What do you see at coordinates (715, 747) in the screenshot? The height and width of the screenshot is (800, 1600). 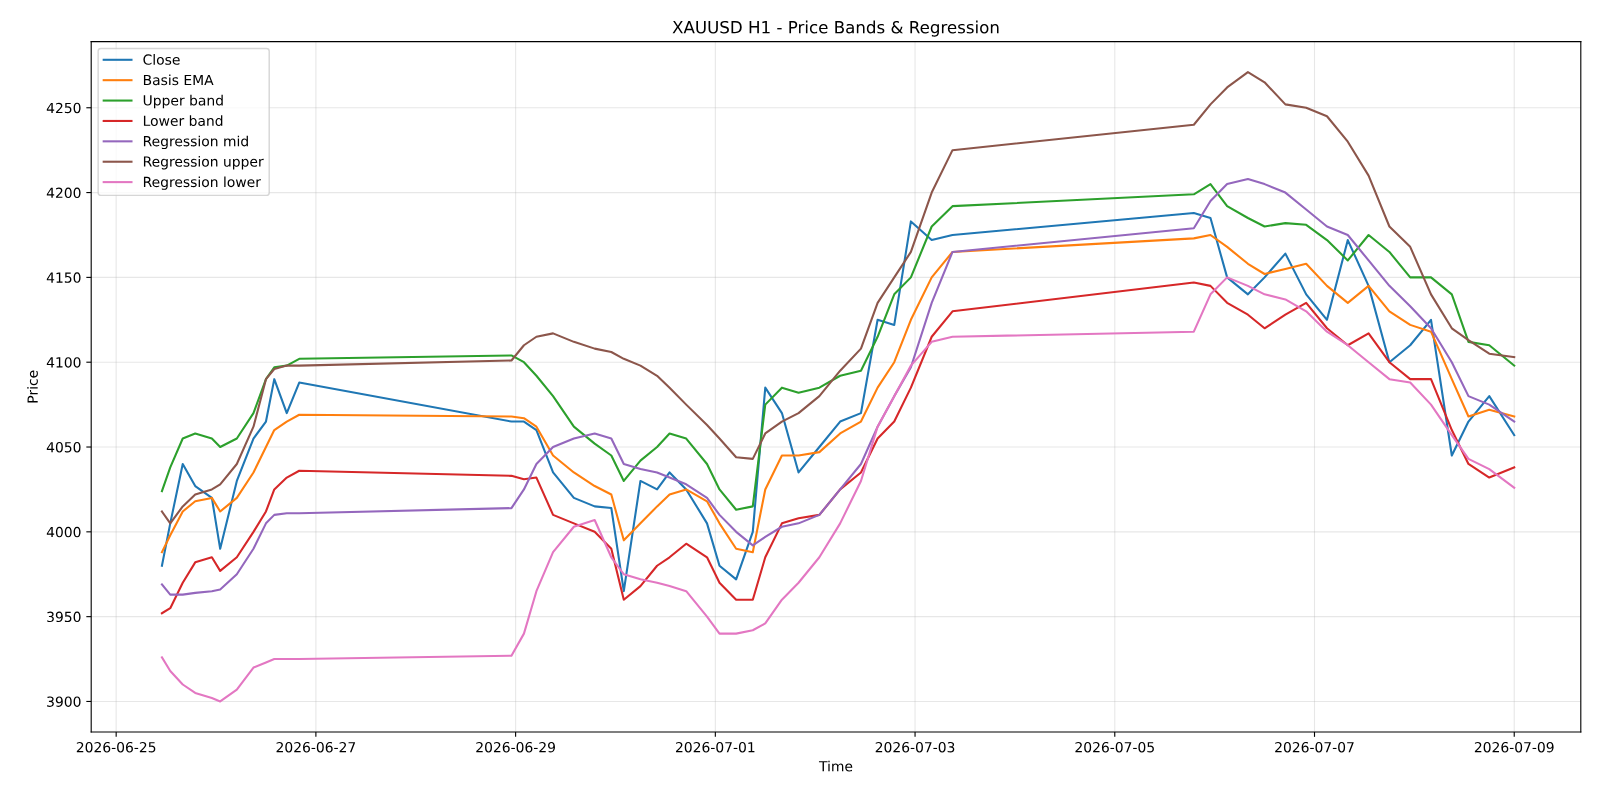 I see `x-tick-label: 2026-07-01` at bounding box center [715, 747].